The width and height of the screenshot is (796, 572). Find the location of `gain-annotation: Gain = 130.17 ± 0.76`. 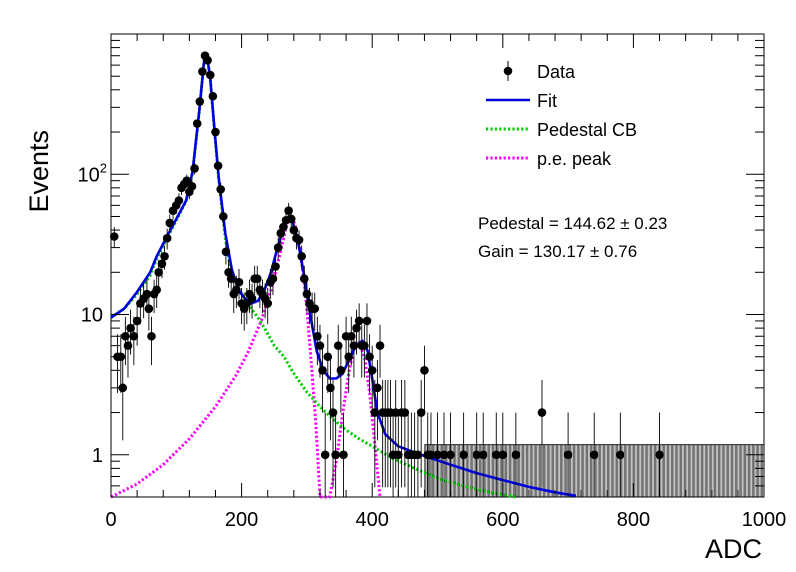

gain-annotation: Gain = 130.17 ± 0.76 is located at coordinates (557, 251).